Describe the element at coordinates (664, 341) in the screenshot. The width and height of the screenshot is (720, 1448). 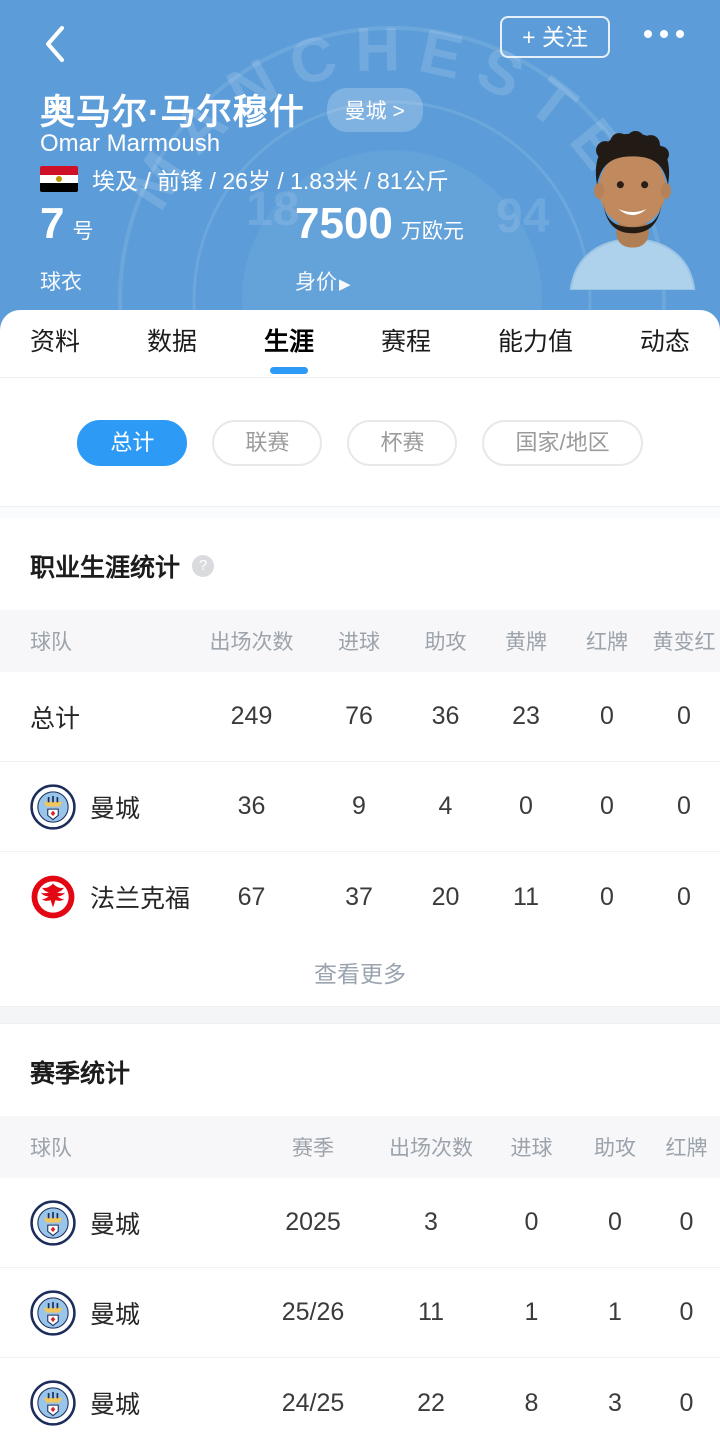
I see `tab-feed: 动态` at that location.